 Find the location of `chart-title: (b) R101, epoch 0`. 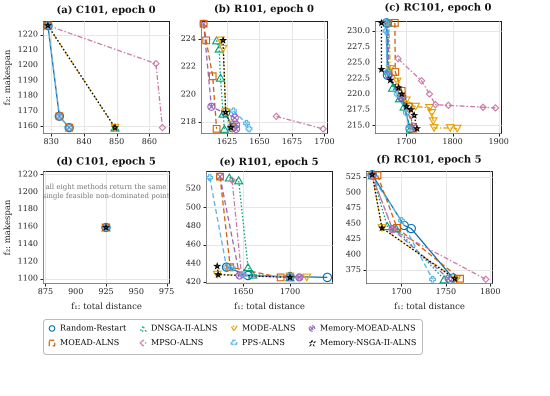

chart-title: (b) R101, epoch 0 is located at coordinates (264, 9).